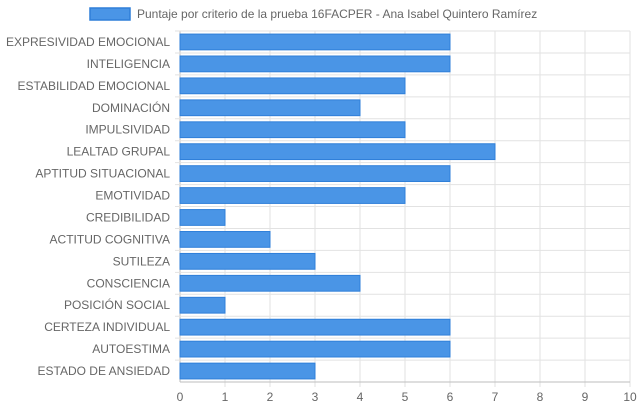  What do you see at coordinates (110, 239) in the screenshot?
I see `category-label: ACTITUD COGNITIVA` at bounding box center [110, 239].